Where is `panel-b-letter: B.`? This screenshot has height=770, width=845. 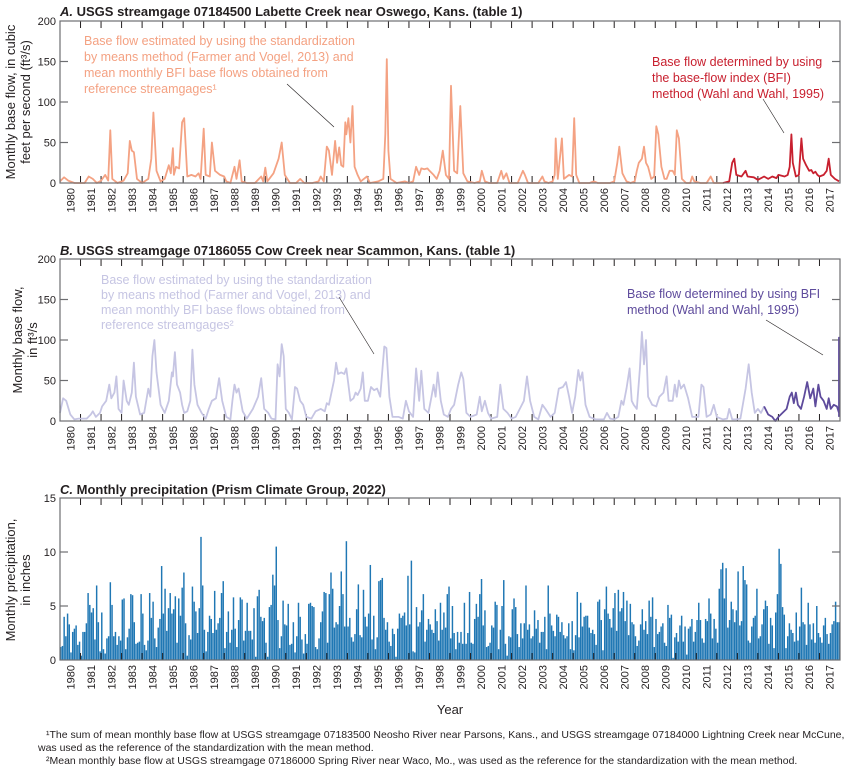
panel-b-letter: B. is located at coordinates (66, 250).